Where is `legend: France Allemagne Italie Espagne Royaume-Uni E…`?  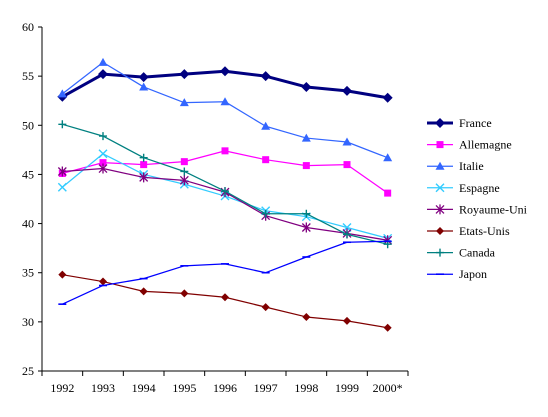 legend: France Allemagne Italie Espagne Royaume-Uni E… is located at coordinates (477, 198).